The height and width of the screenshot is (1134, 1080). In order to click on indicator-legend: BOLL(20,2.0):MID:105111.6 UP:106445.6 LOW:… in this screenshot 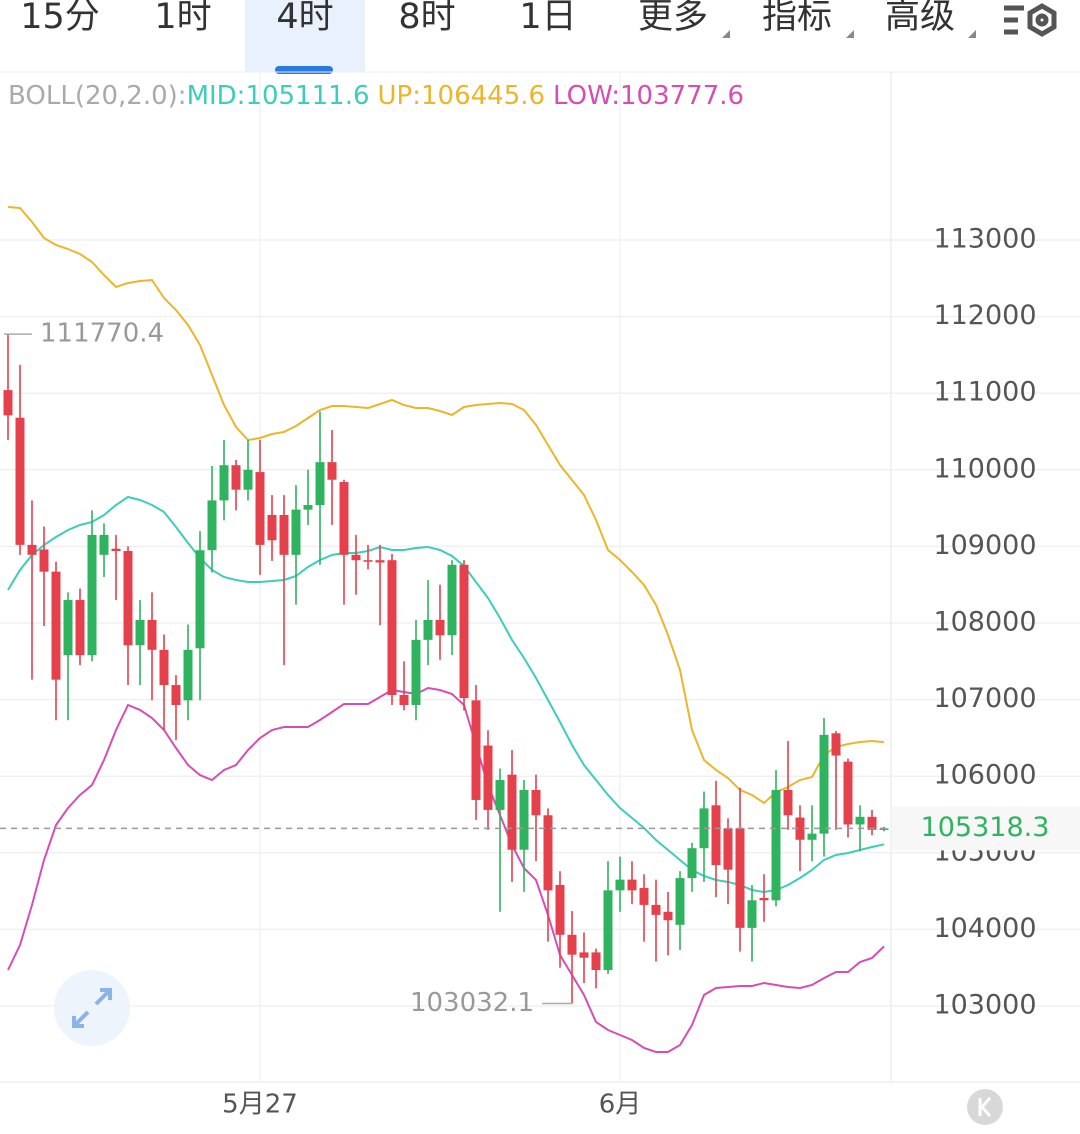, I will do `click(376, 96)`.